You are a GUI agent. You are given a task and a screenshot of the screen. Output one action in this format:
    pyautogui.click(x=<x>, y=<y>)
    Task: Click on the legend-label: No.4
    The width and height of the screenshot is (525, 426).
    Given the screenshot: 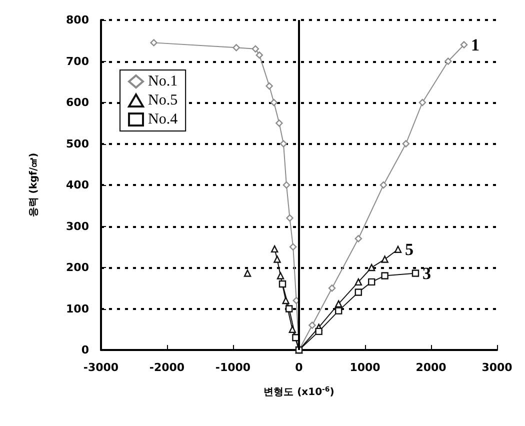 What is the action you would take?
    pyautogui.click(x=163, y=120)
    